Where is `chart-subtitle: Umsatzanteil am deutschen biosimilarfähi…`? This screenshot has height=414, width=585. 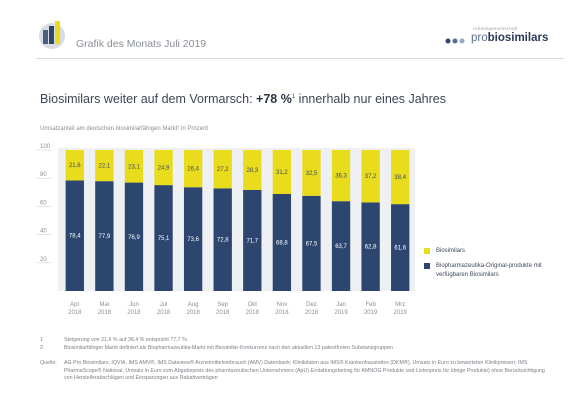
chart-subtitle: Umsatzanteil am deutschen biosimilarfähi… is located at coordinates (124, 129).